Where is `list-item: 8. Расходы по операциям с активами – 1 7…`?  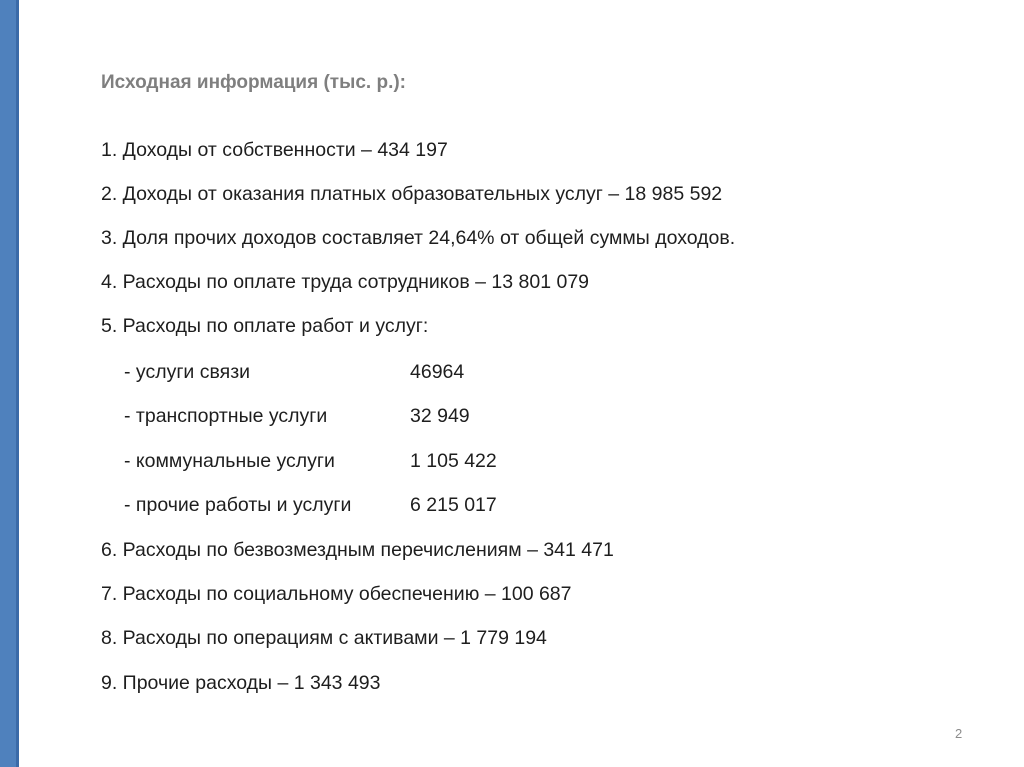 list-item: 8. Расходы по операциям с активами – 1 7… is located at coordinates (324, 638).